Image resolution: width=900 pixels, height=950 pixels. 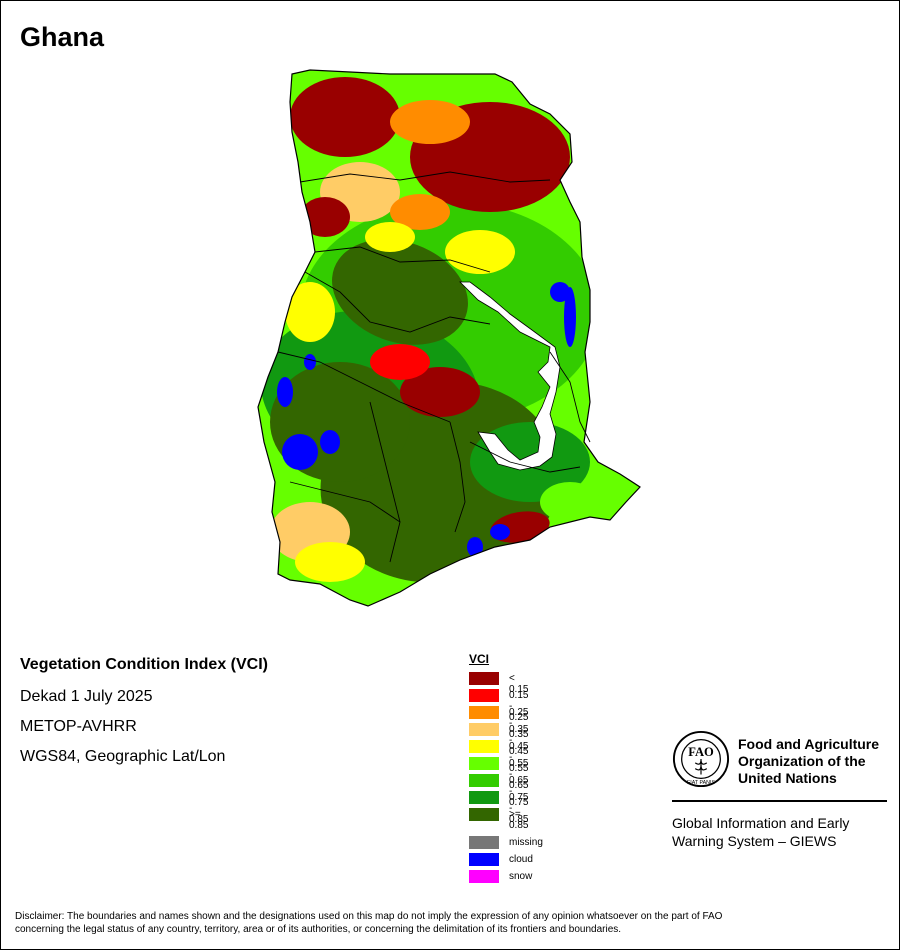 I want to click on country-title: Ghana, so click(x=62, y=37).